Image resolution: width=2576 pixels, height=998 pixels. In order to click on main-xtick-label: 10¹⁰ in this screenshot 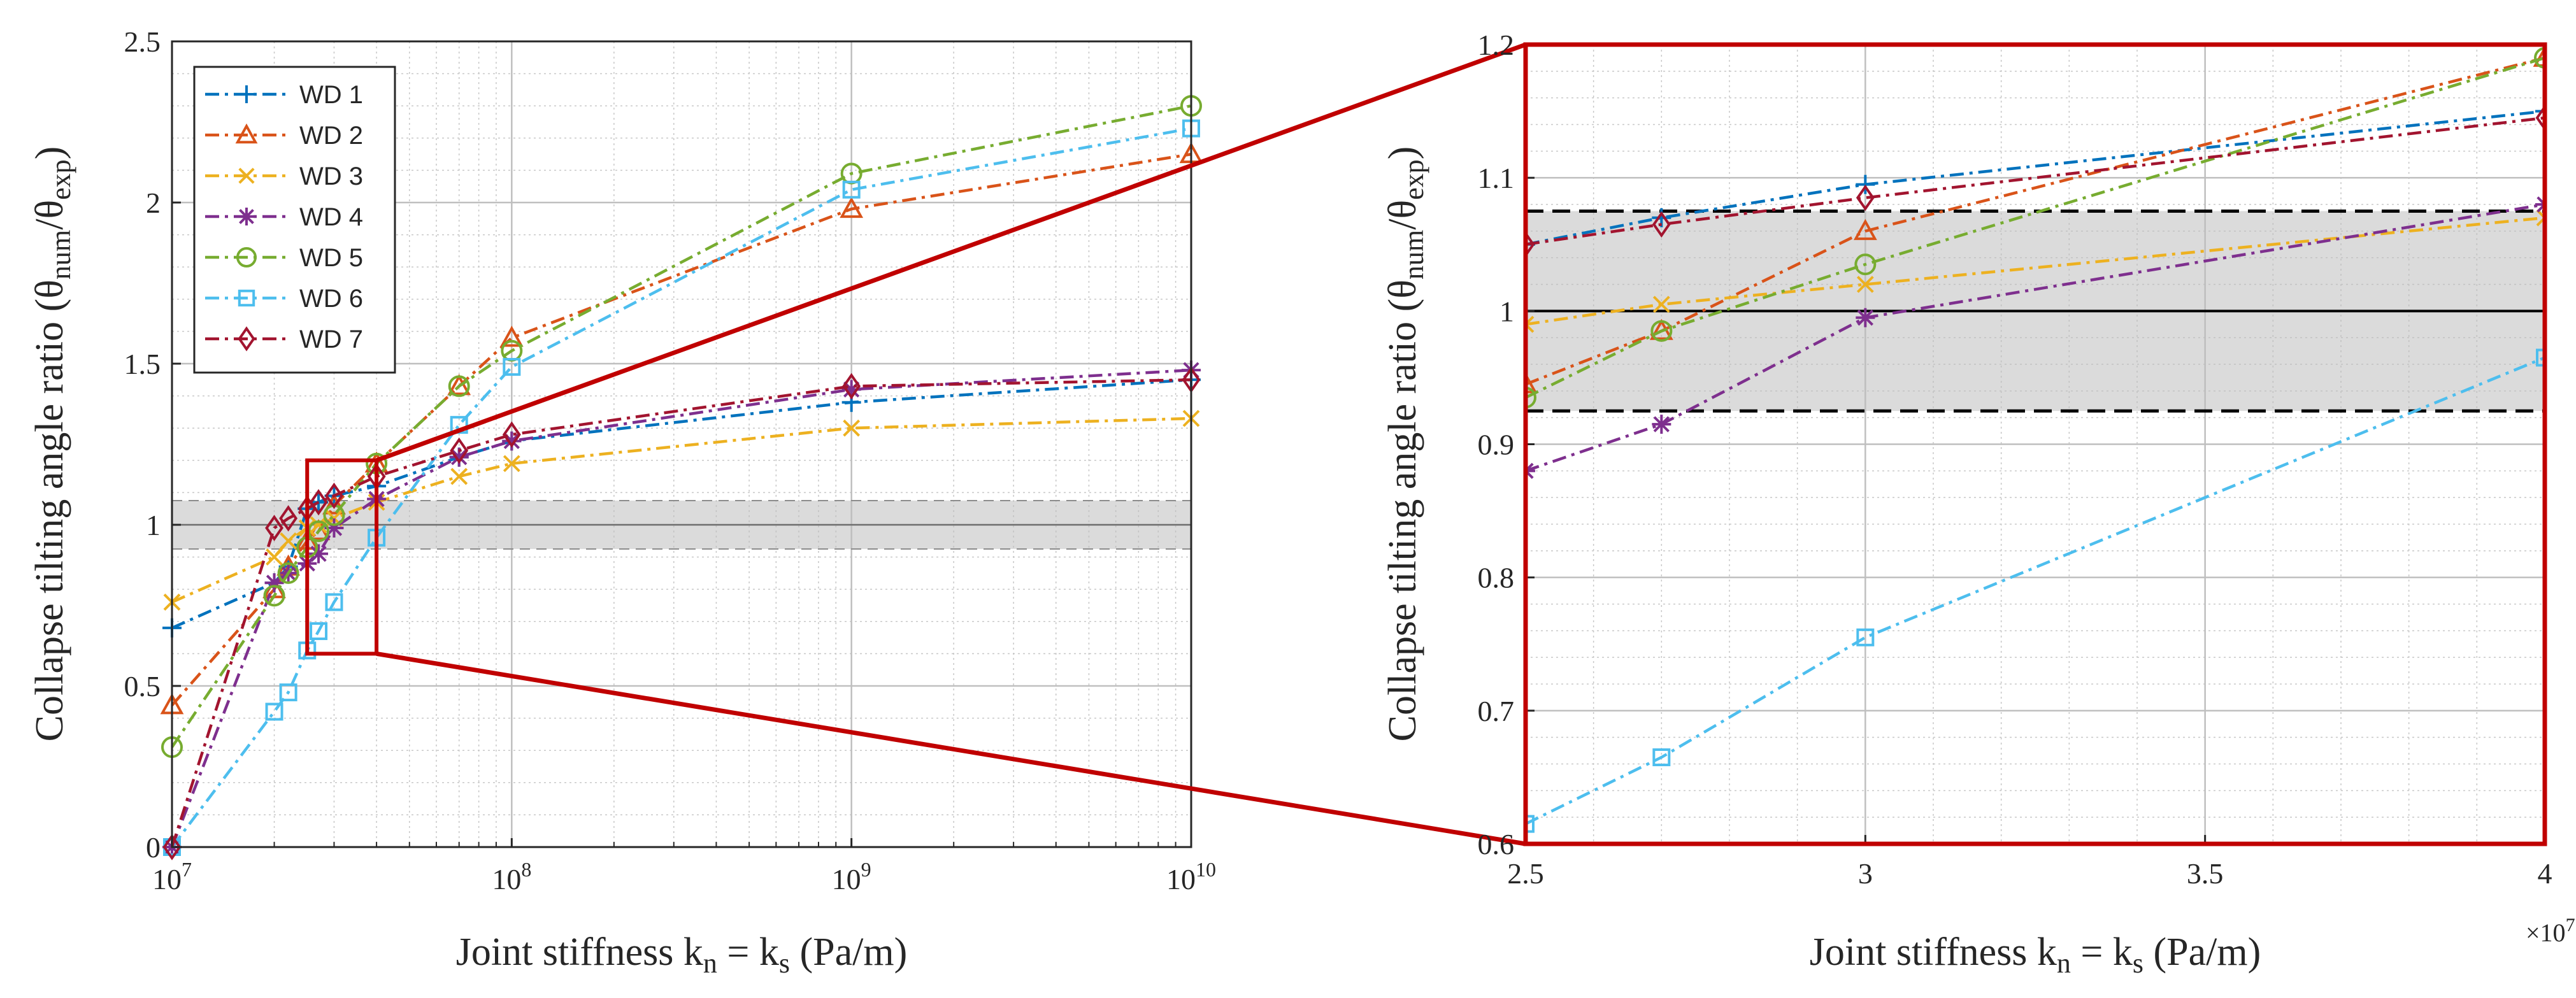, I will do `click(1191, 876)`.